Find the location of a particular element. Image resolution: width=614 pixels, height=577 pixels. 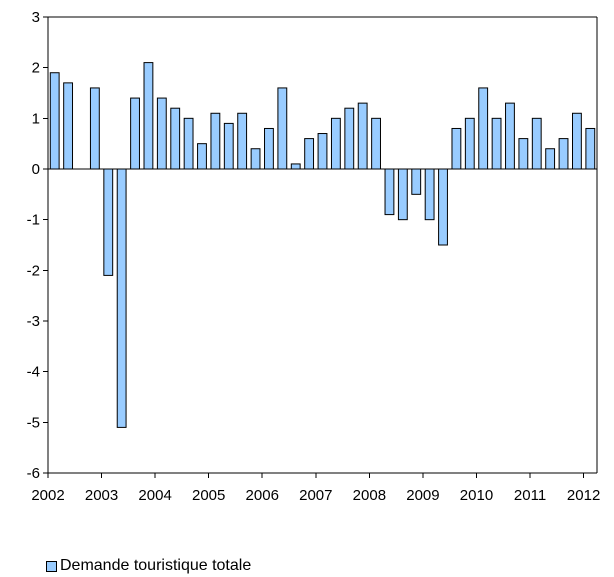

x-tick-label: 2002 is located at coordinates (47, 495).